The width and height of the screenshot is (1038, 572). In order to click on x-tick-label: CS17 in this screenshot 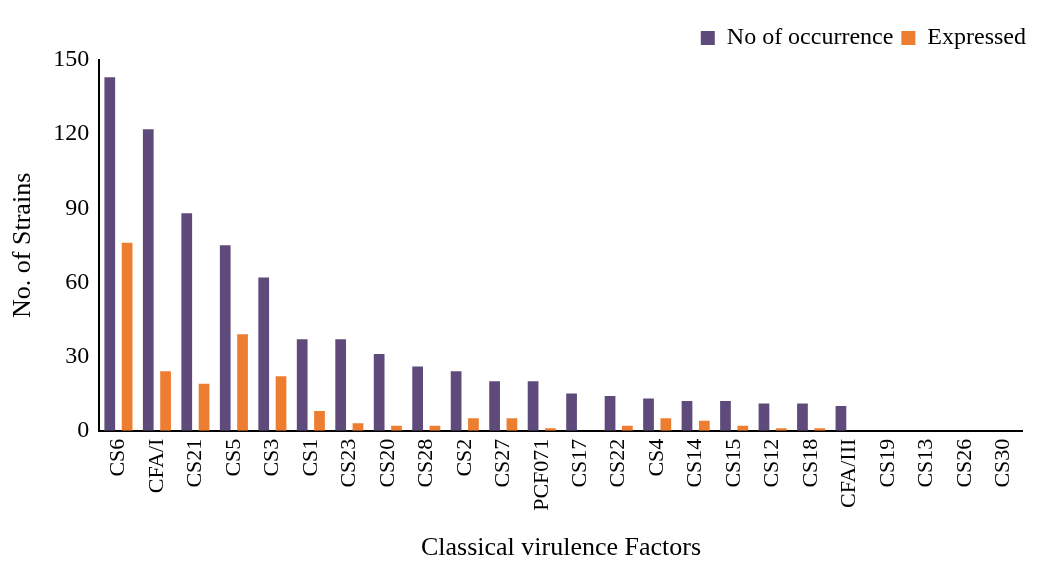, I will do `click(578, 463)`.